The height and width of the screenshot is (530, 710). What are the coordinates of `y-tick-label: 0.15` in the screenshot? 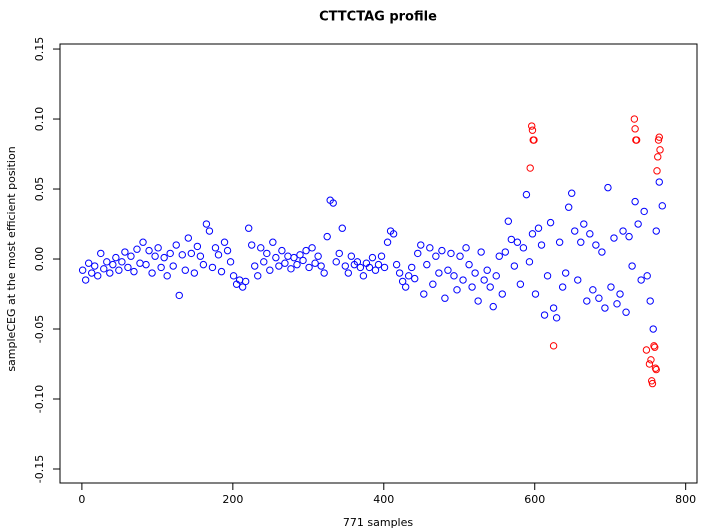 It's located at (39, 49).